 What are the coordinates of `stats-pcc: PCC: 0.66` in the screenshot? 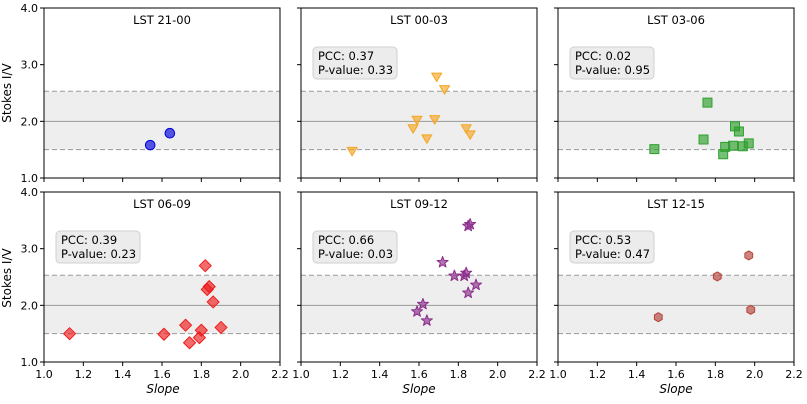 It's located at (346, 240).